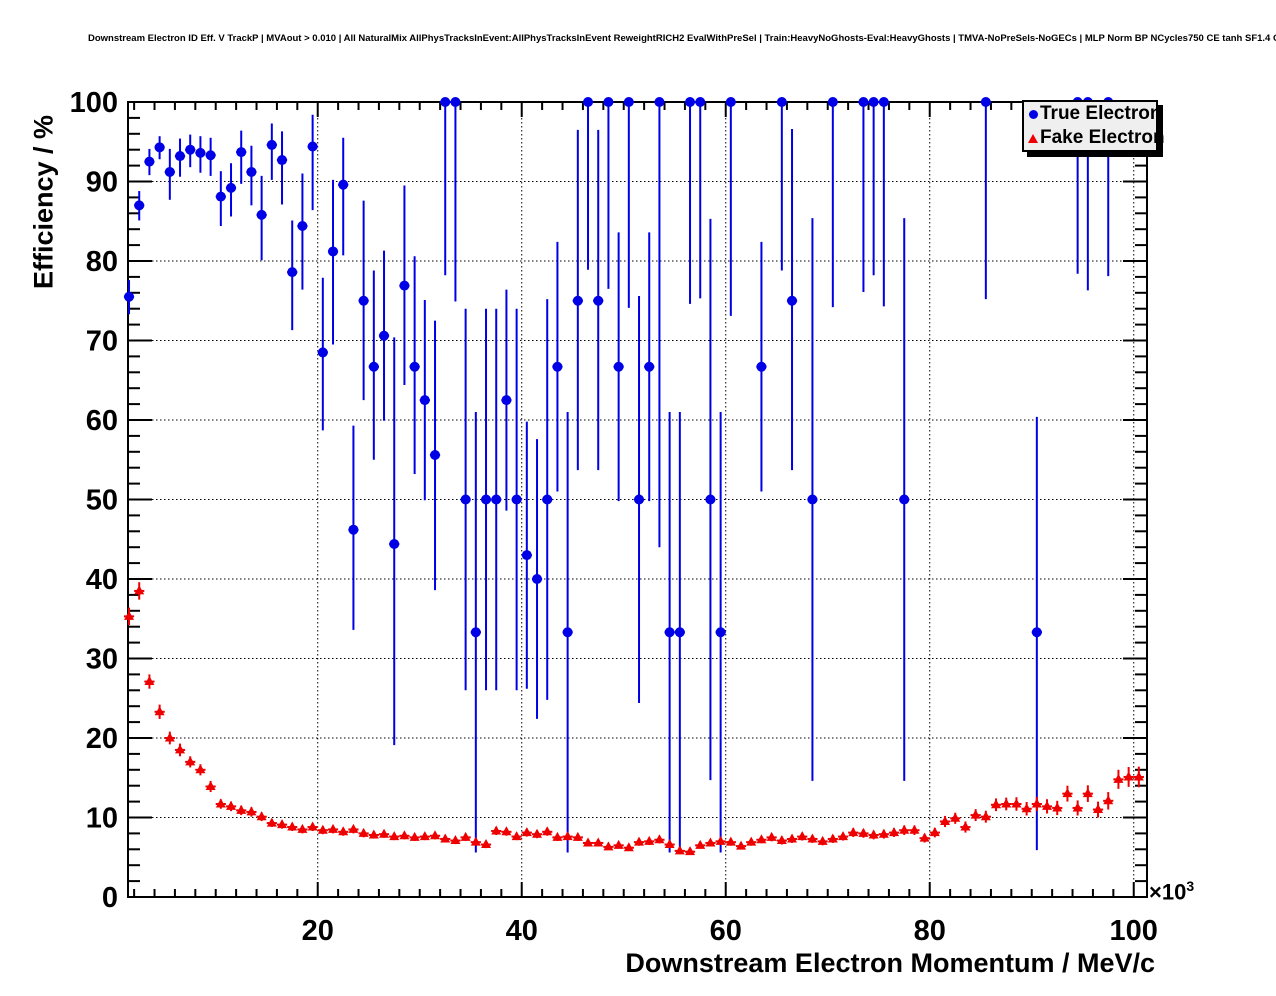 This screenshot has height=996, width=1276. I want to click on legend: True Electron Fake Electron, so click(1093, 126).